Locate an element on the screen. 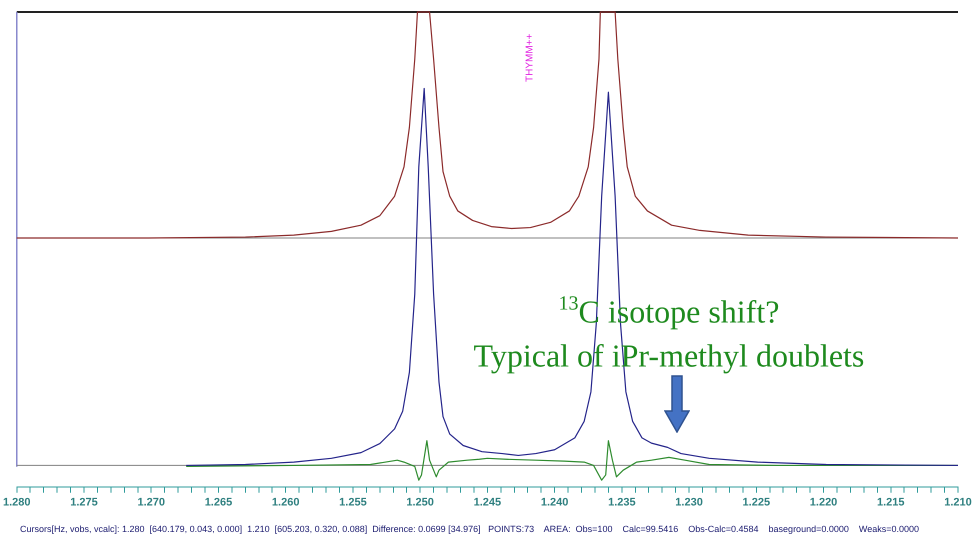  x-tick-label: 1.235 is located at coordinates (622, 502).